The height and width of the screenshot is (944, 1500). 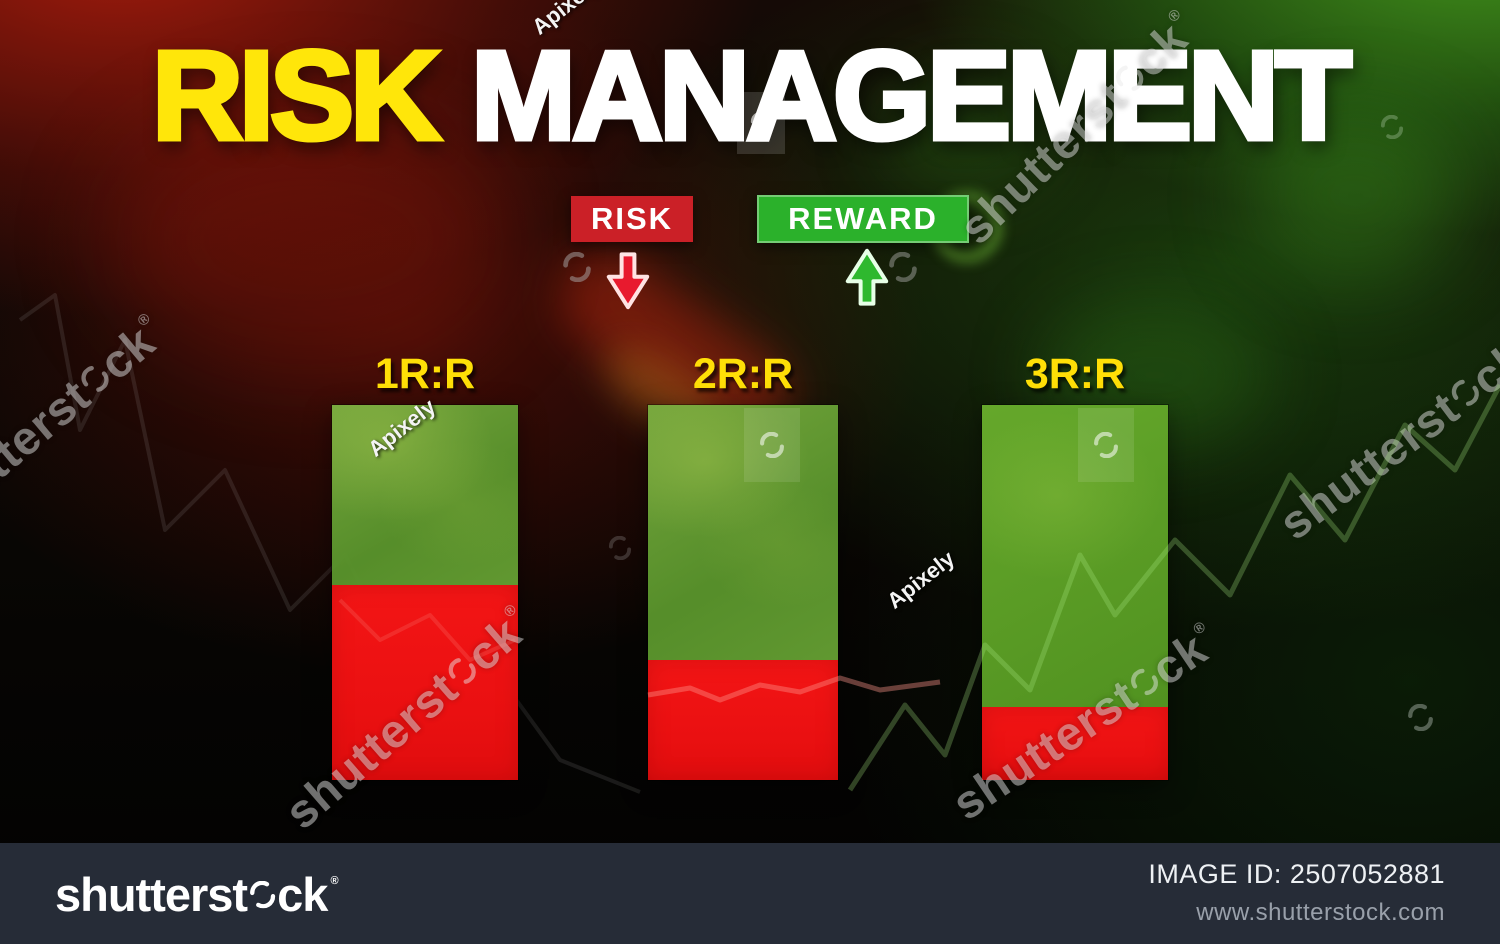 I want to click on shutterstock-logo-icon, so click(x=262, y=894).